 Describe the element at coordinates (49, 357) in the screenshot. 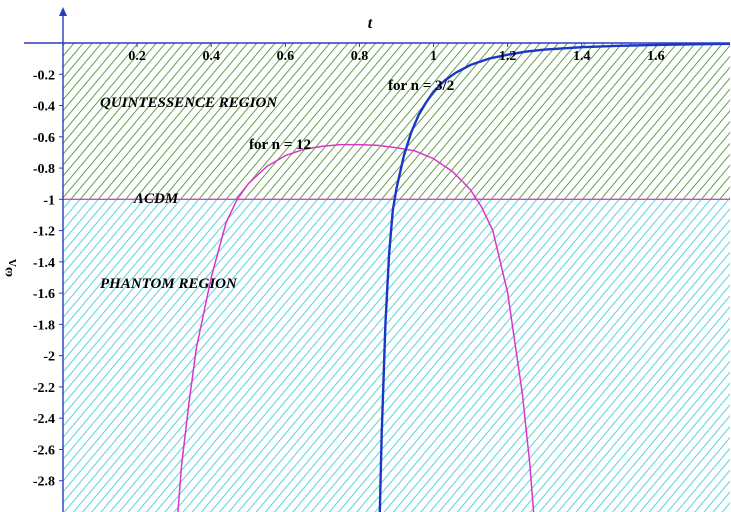

I see `y-tick-label: -2` at that location.